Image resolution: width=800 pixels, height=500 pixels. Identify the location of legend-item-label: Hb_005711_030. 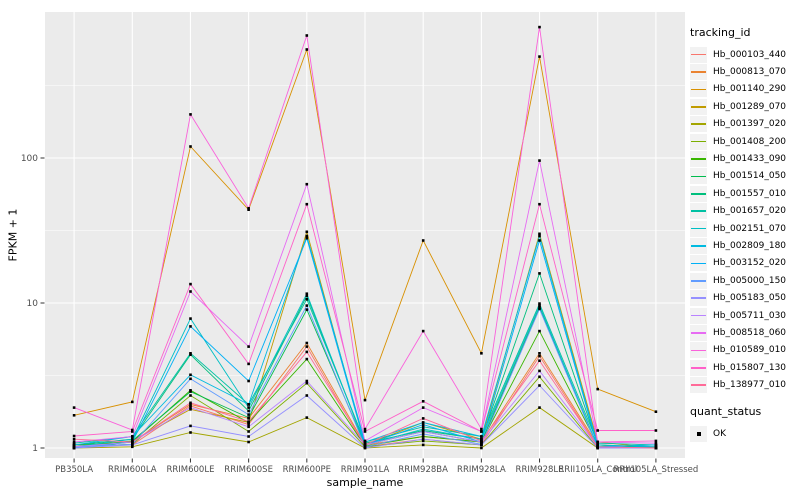
(750, 315).